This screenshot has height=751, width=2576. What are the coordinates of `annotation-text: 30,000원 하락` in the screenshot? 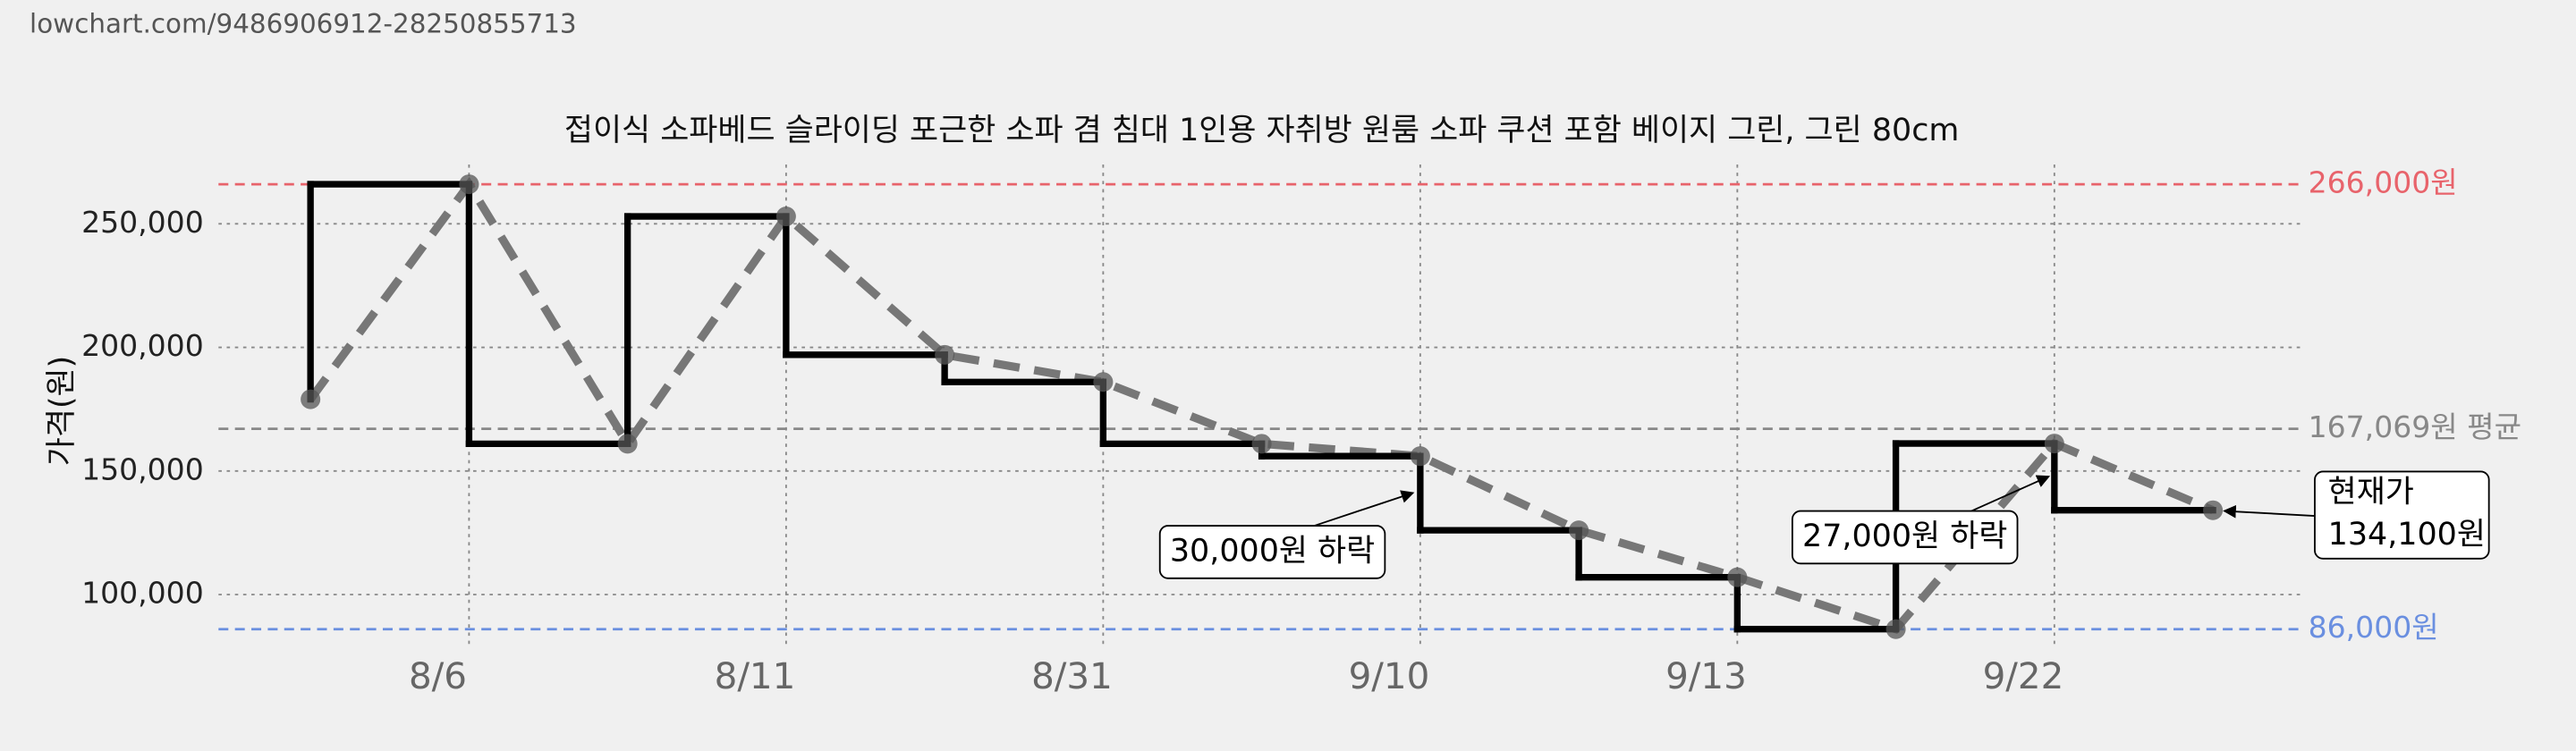 It's located at (1272, 551).